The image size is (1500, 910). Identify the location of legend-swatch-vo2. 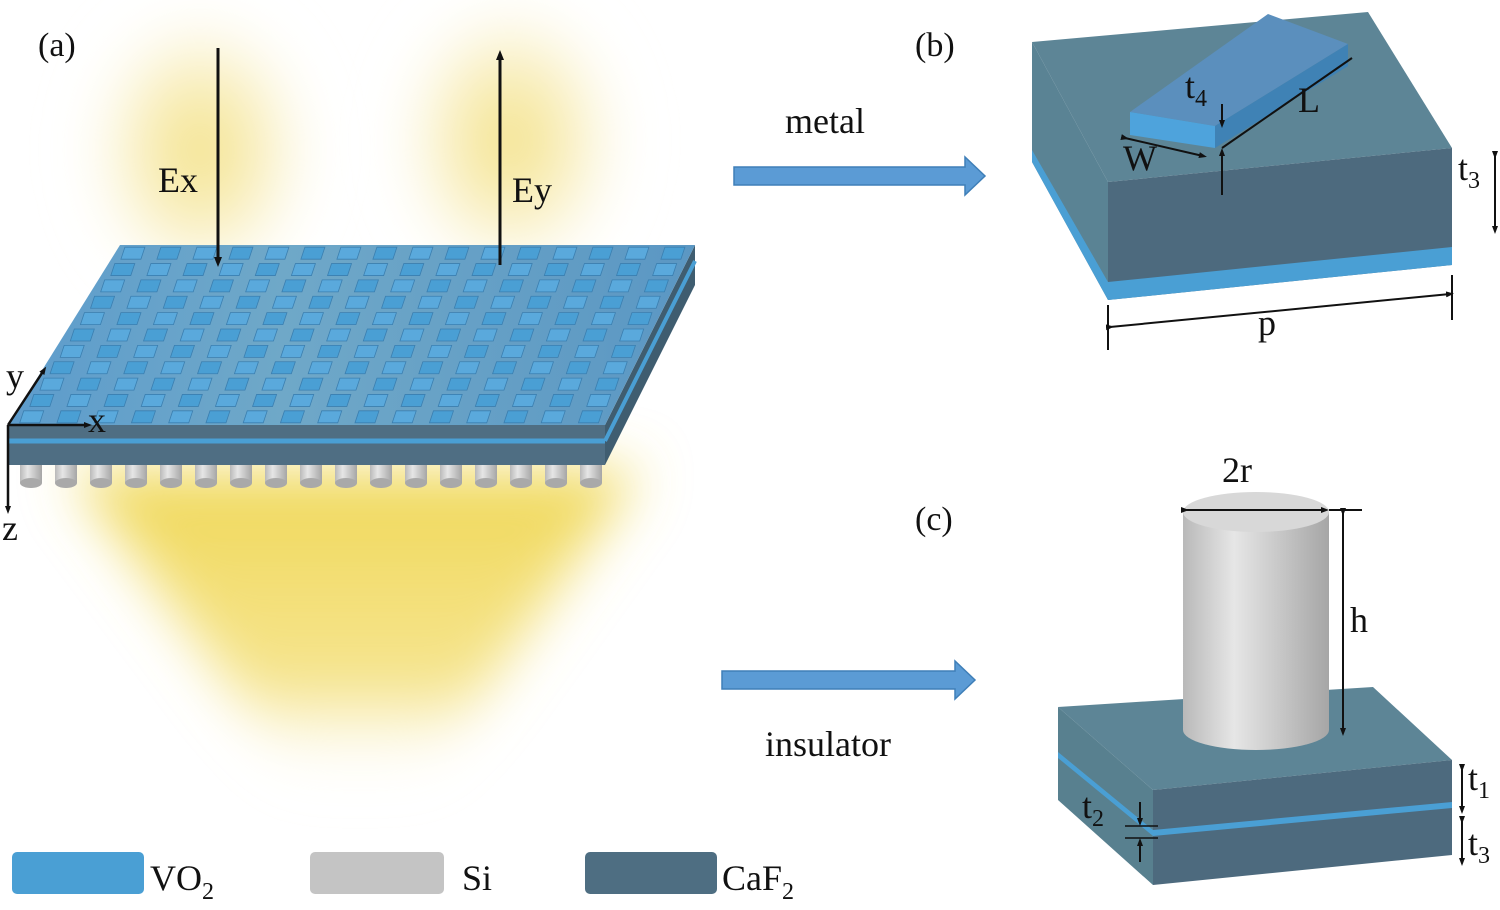
(78, 873).